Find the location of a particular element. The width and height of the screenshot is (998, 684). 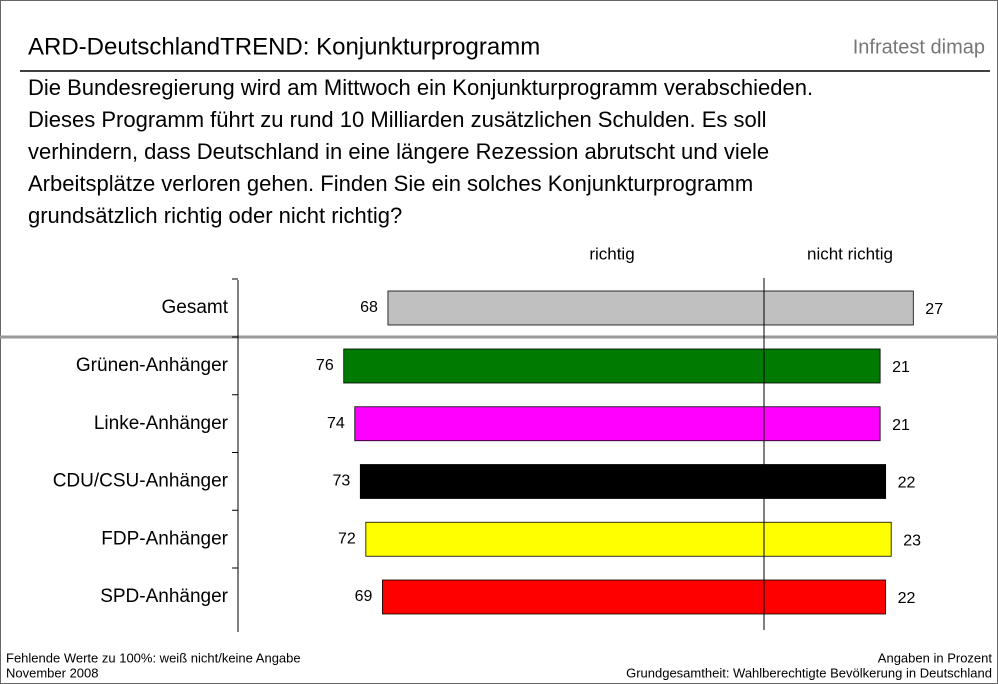

value-label: 69 is located at coordinates (364, 596).